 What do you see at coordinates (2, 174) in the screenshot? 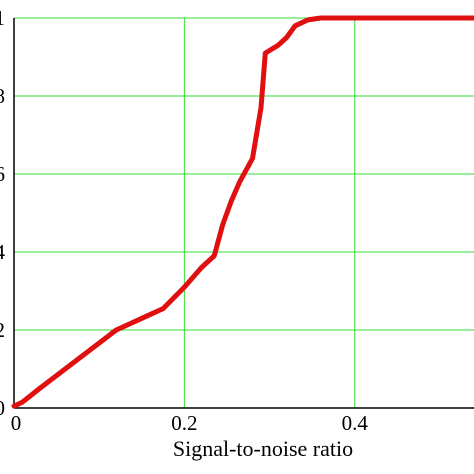
I see `y-tick-label: .6` at bounding box center [2, 174].